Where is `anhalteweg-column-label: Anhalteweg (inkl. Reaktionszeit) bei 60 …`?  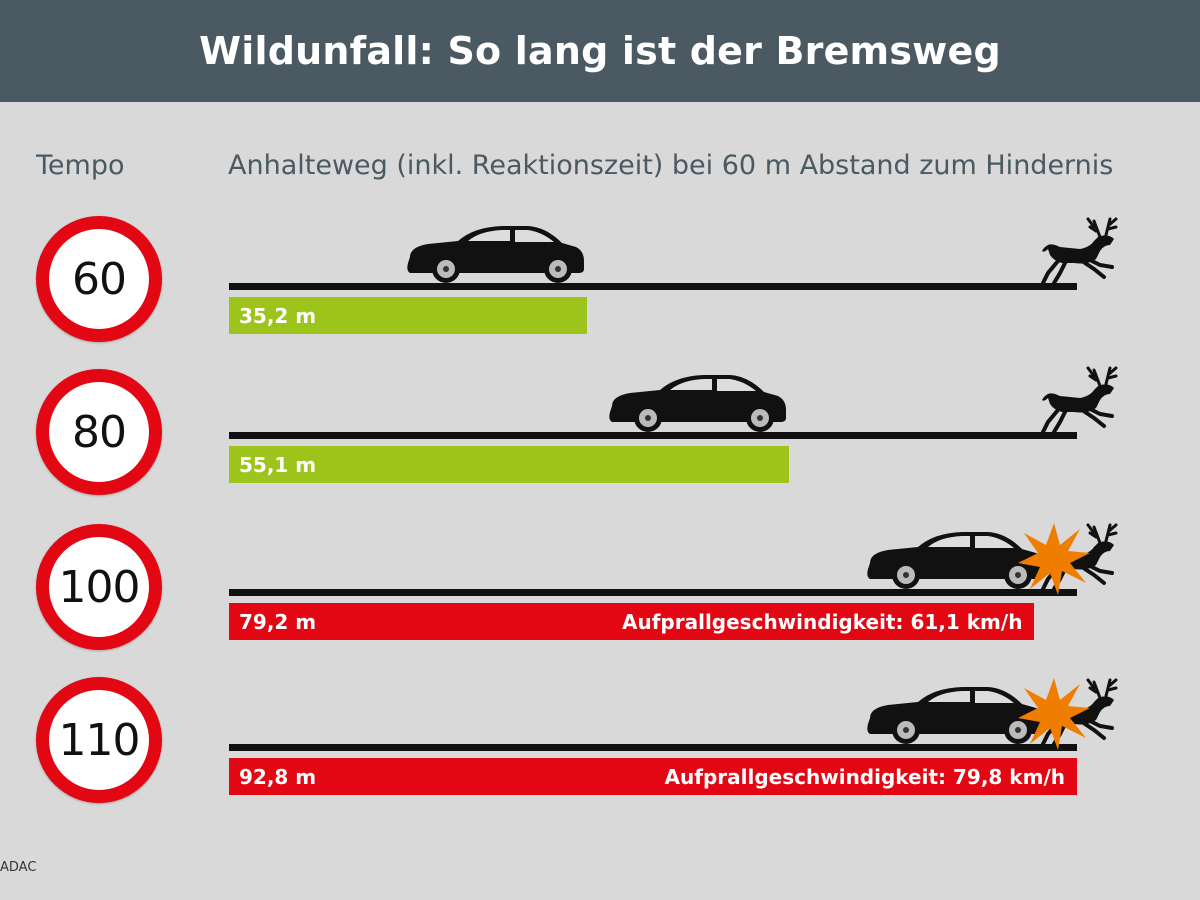
anhalteweg-column-label: Anhalteweg (inkl. Reaktionszeit) bei 60 … is located at coordinates (671, 165).